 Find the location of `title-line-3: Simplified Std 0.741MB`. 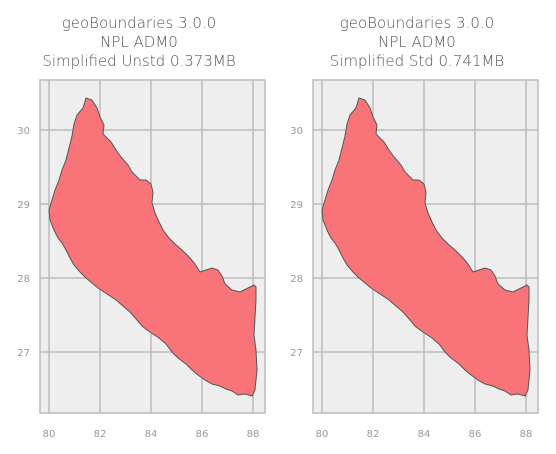

title-line-3: Simplified Std 0.741MB is located at coordinates (417, 61).